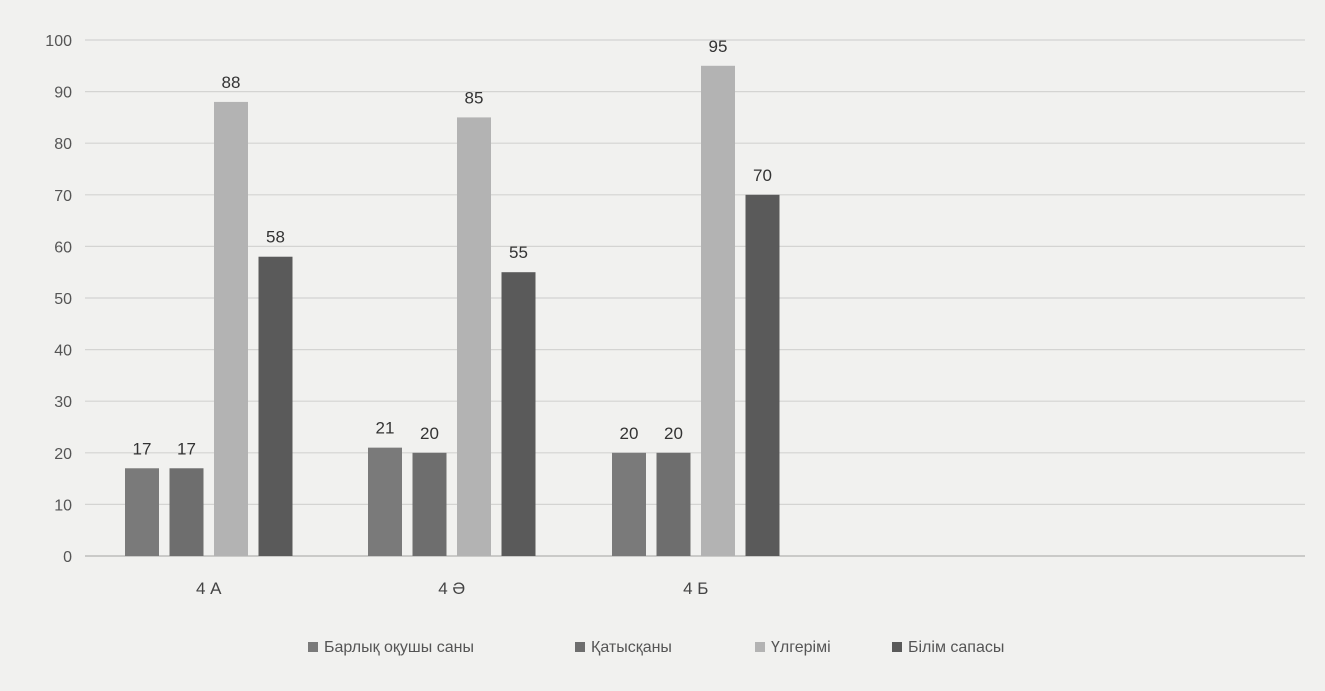  Describe the element at coordinates (518, 252) in the screenshot. I see `data-label-2-4: 55` at that location.